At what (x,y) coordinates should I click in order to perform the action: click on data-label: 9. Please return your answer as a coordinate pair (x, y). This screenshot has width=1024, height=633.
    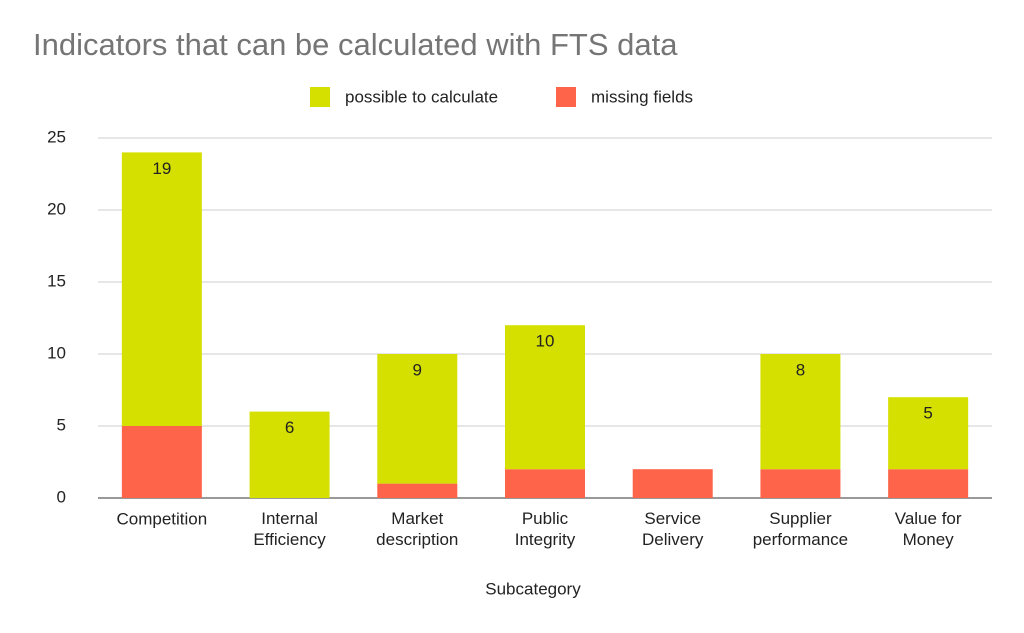
    Looking at the image, I should click on (417, 369).